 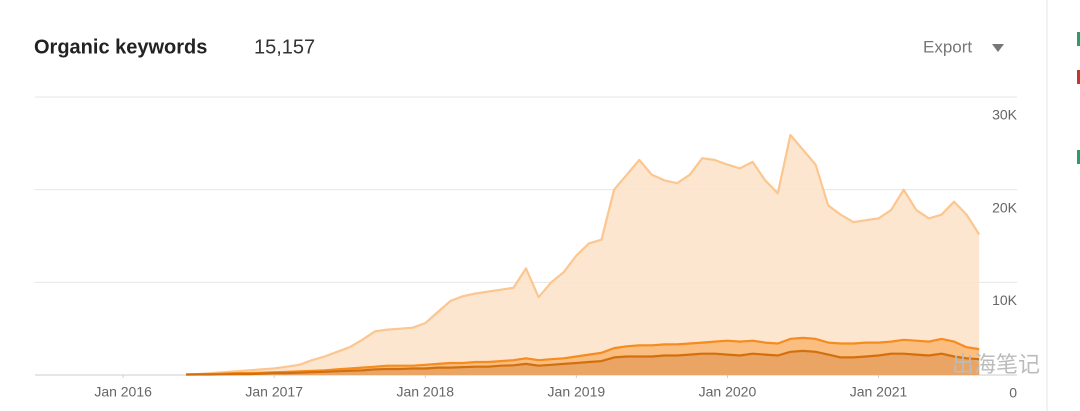 I want to click on x-tick-label: Jan 2017, so click(x=274, y=392).